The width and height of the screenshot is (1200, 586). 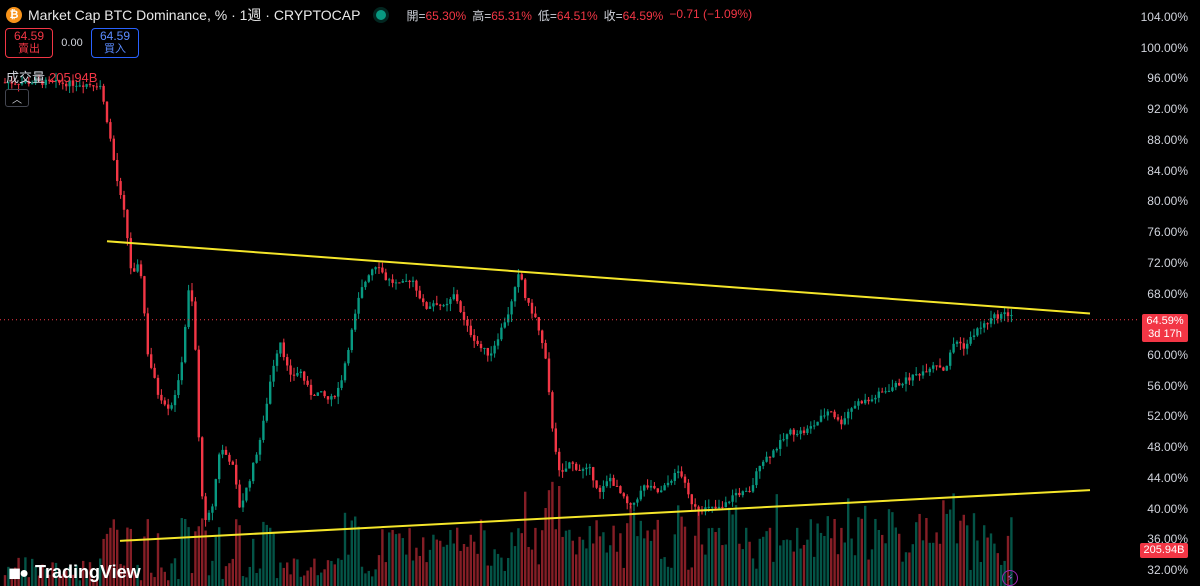 What do you see at coordinates (74, 572) in the screenshot?
I see `tradingview-logo: ◼● TradingView` at bounding box center [74, 572].